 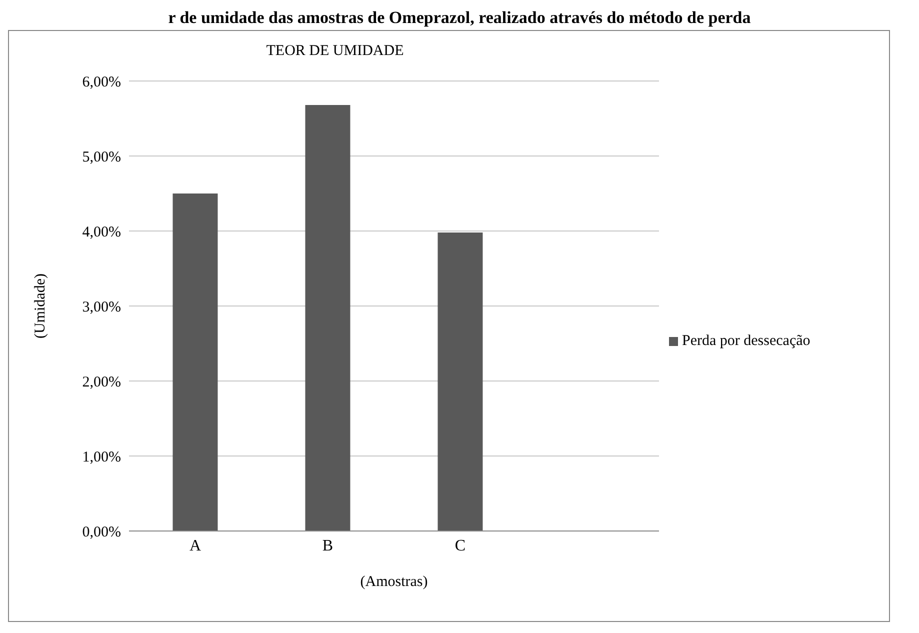 I want to click on y-tick-label: 0,00%, so click(x=101, y=532).